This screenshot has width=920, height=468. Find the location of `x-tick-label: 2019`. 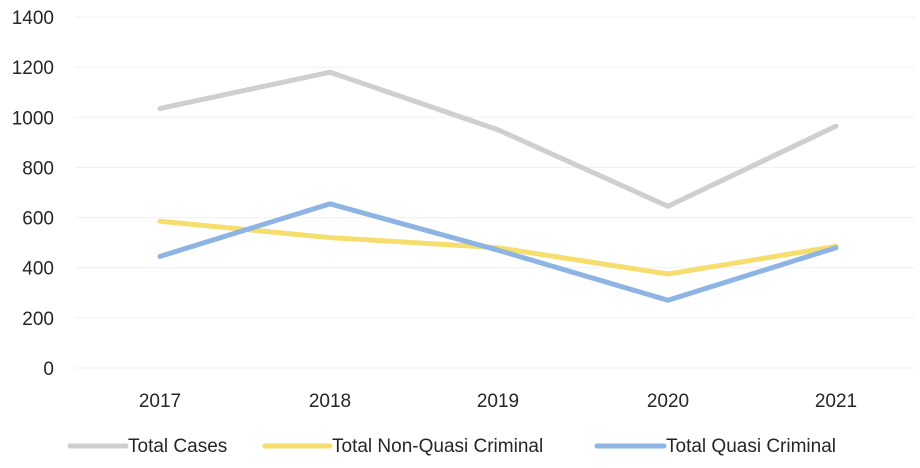

x-tick-label: 2019 is located at coordinates (498, 401).